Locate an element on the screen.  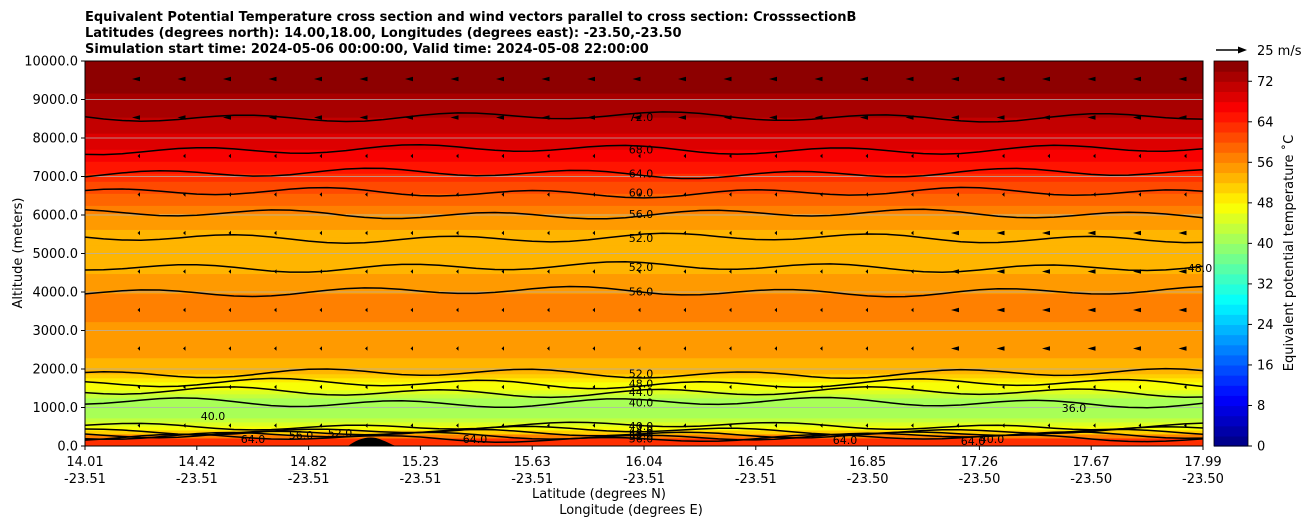
contour-label: 48.0 is located at coordinates (641, 434).